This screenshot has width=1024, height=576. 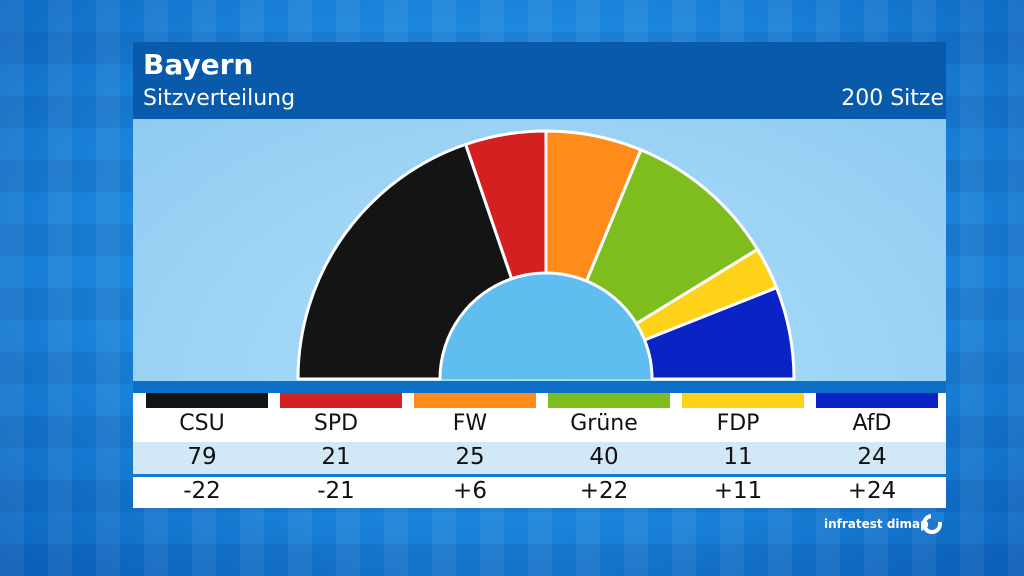 What do you see at coordinates (738, 423) in the screenshot?
I see `party-name-label: FDP` at bounding box center [738, 423].